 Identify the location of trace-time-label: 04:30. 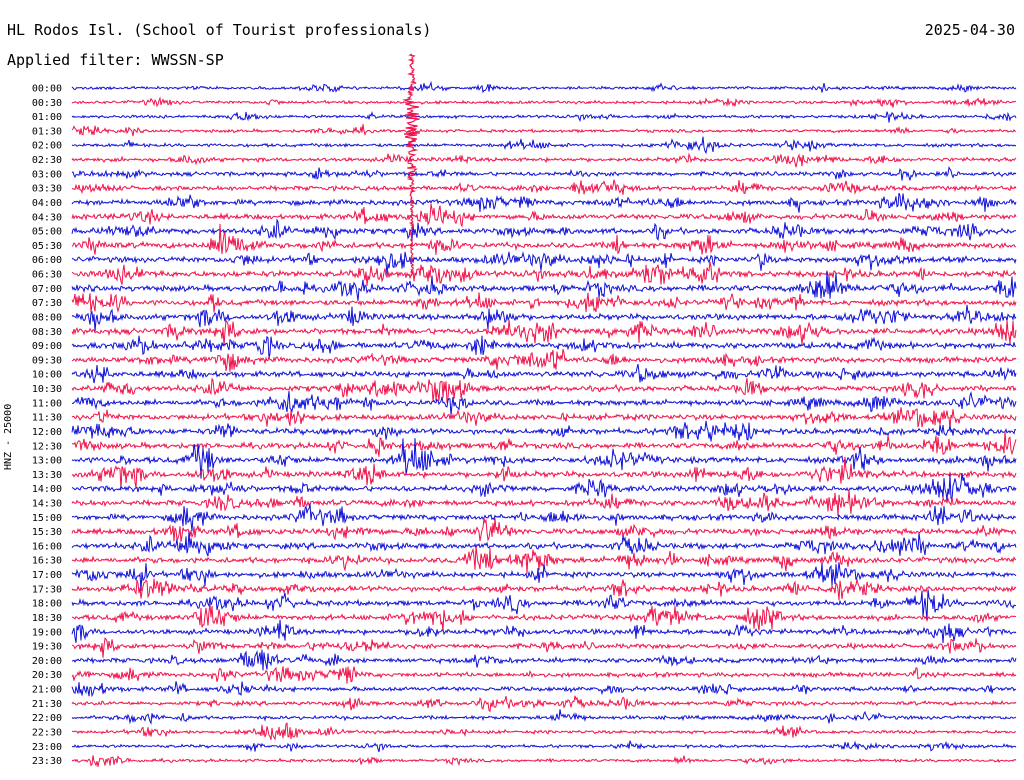
(47, 217).